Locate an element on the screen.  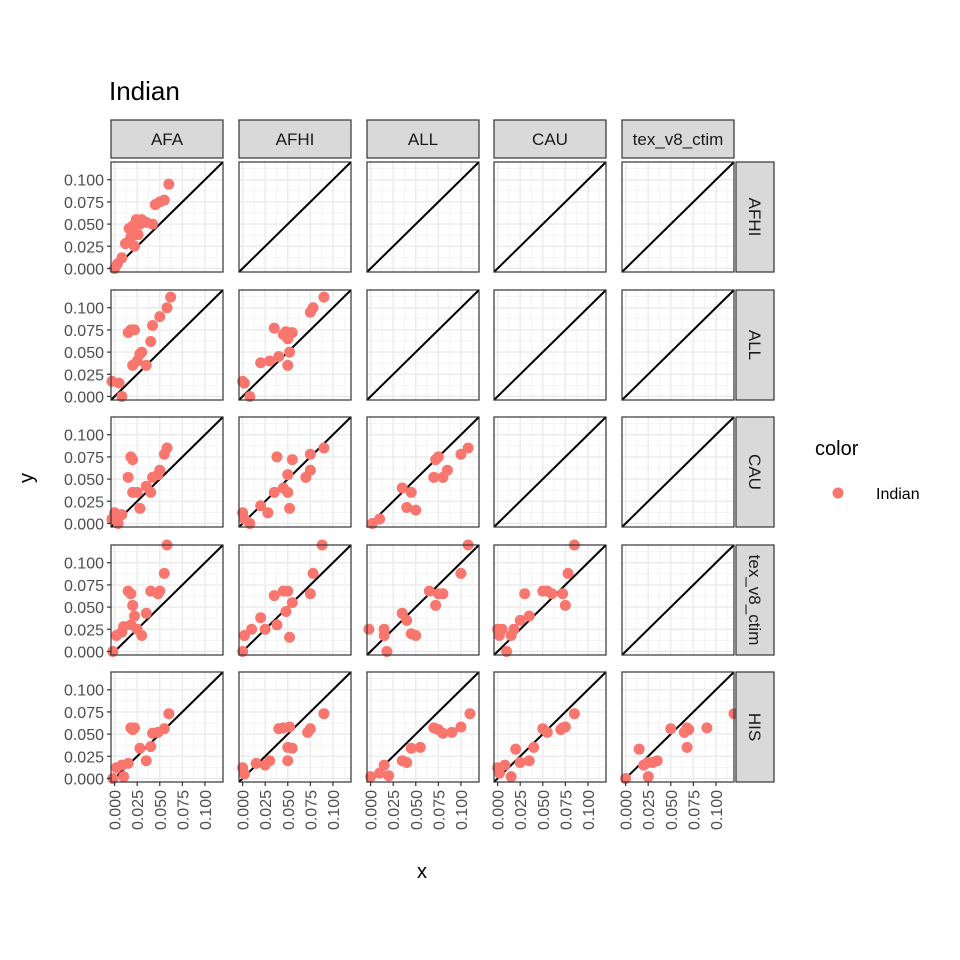
y-axis-title: y is located at coordinates (27, 478).